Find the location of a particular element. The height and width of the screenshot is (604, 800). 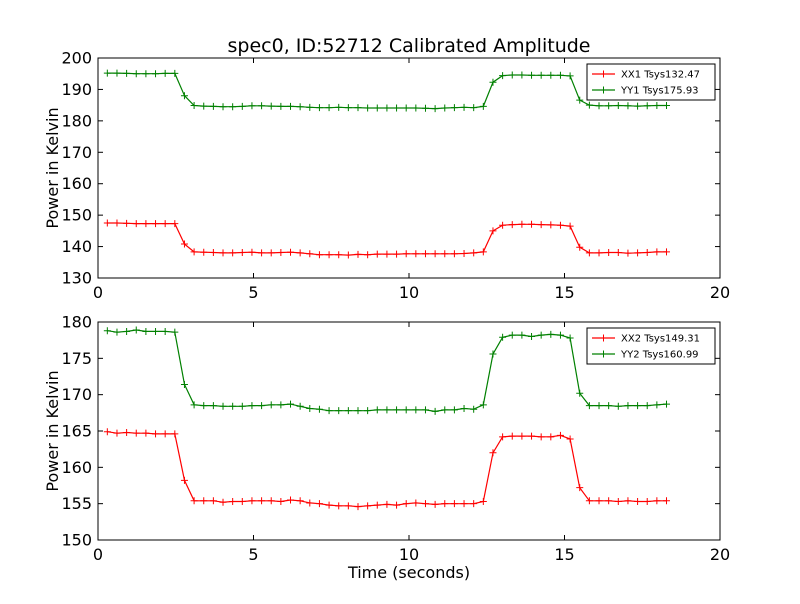

y-tick-label: 160 is located at coordinates (76, 183).